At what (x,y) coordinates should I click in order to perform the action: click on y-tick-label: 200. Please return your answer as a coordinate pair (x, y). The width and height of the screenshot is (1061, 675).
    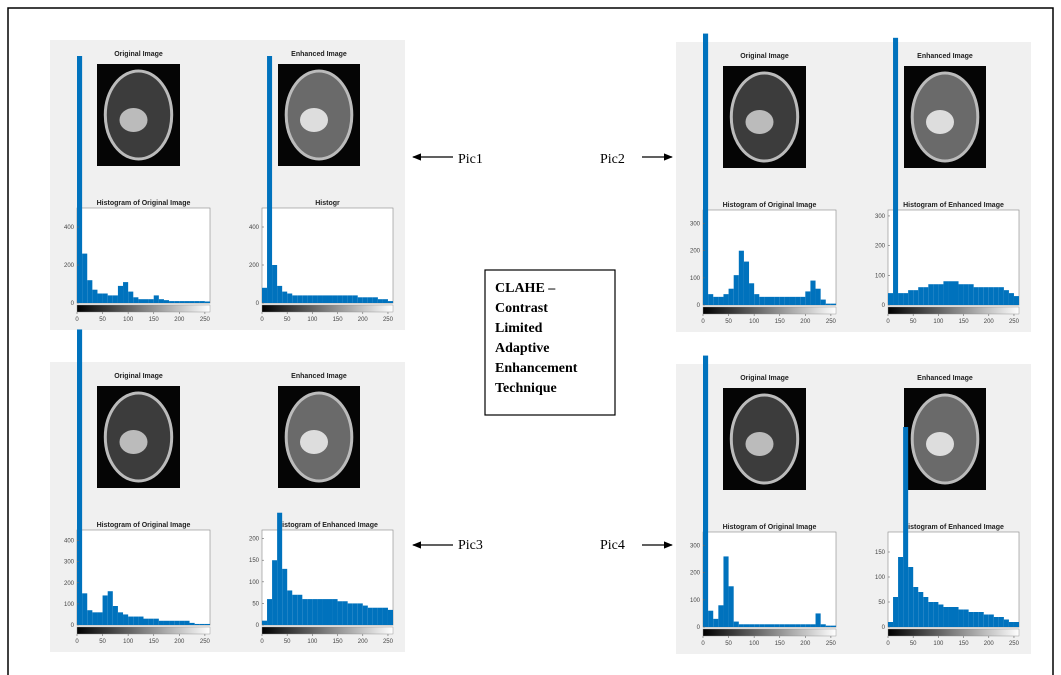
    Looking at the image, I should click on (69, 584).